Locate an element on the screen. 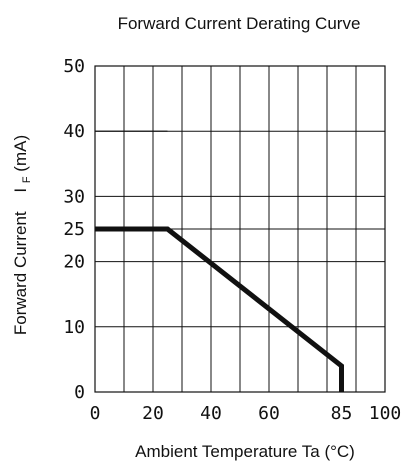 The width and height of the screenshot is (414, 467). y-tick-label: 50 is located at coordinates (74, 66).